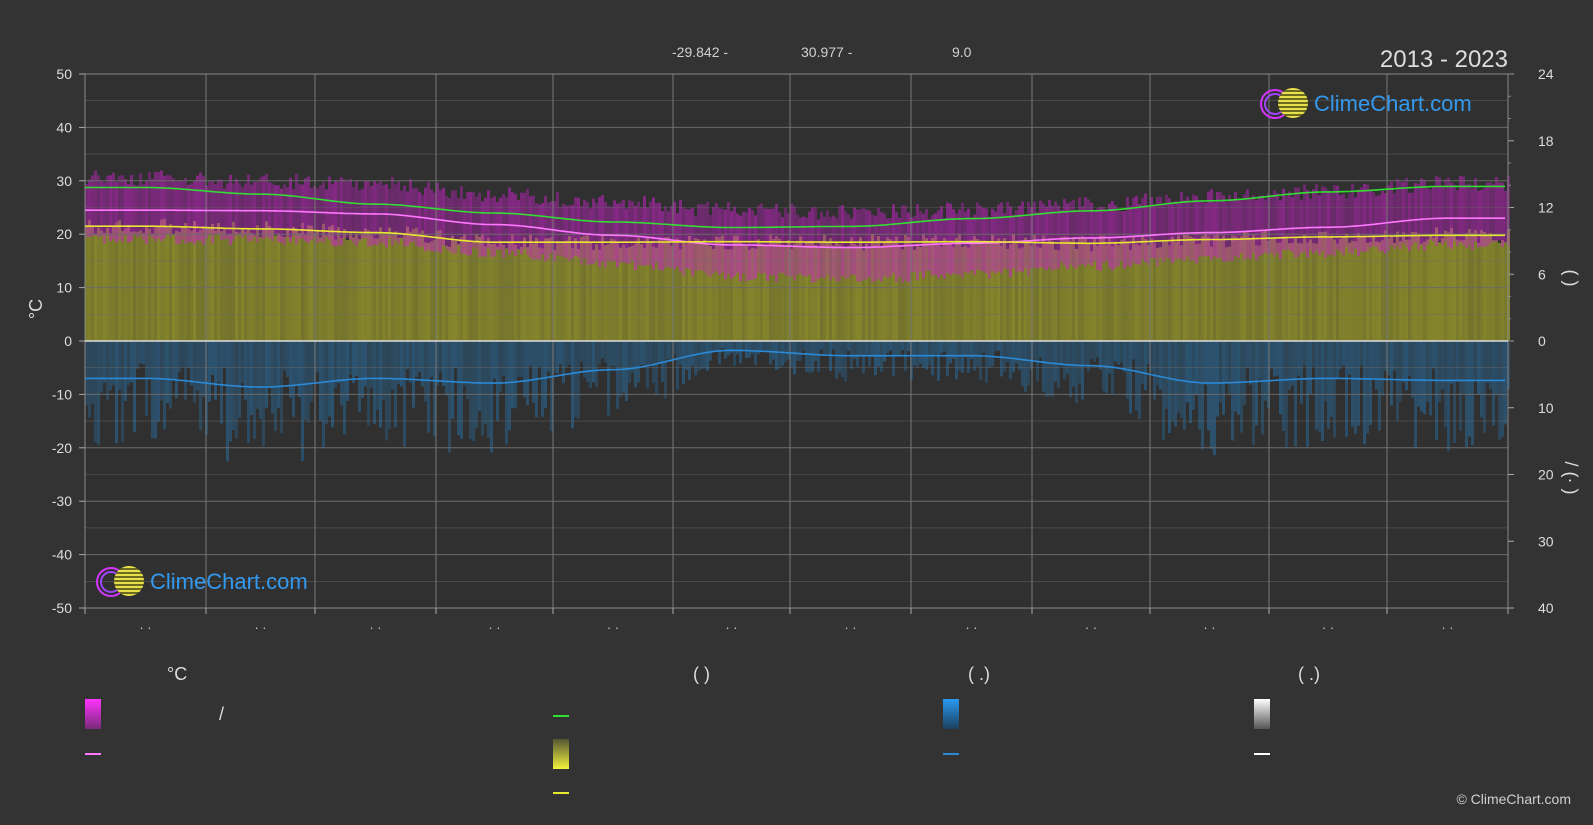  I want to click on logo-top: ClimeChart.com, so click(1365, 104).